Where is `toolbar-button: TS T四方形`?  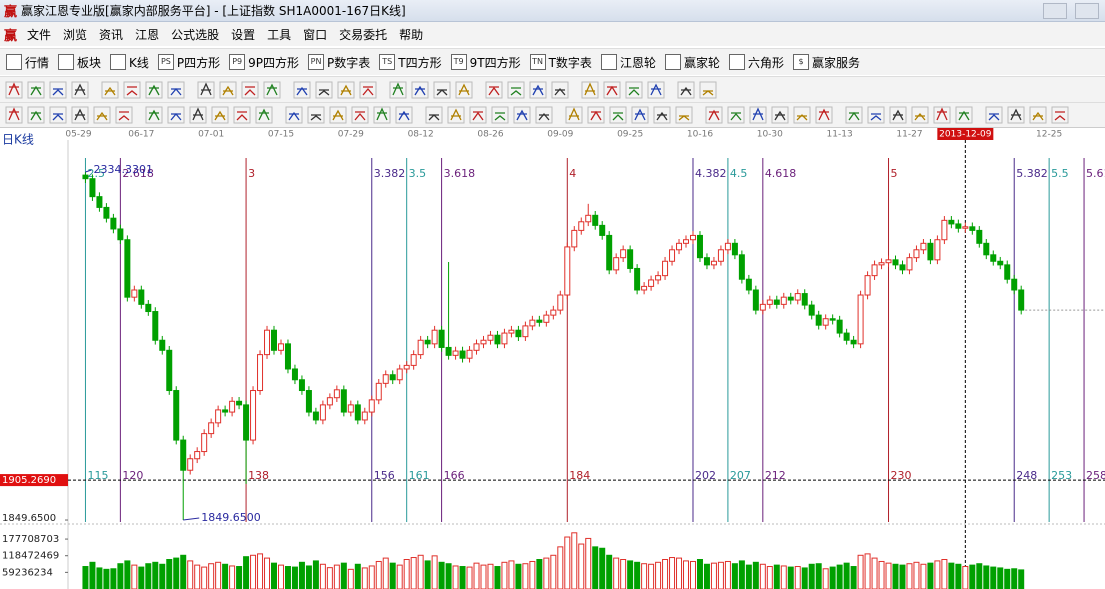
toolbar-button: TS T四方形 is located at coordinates (410, 62).